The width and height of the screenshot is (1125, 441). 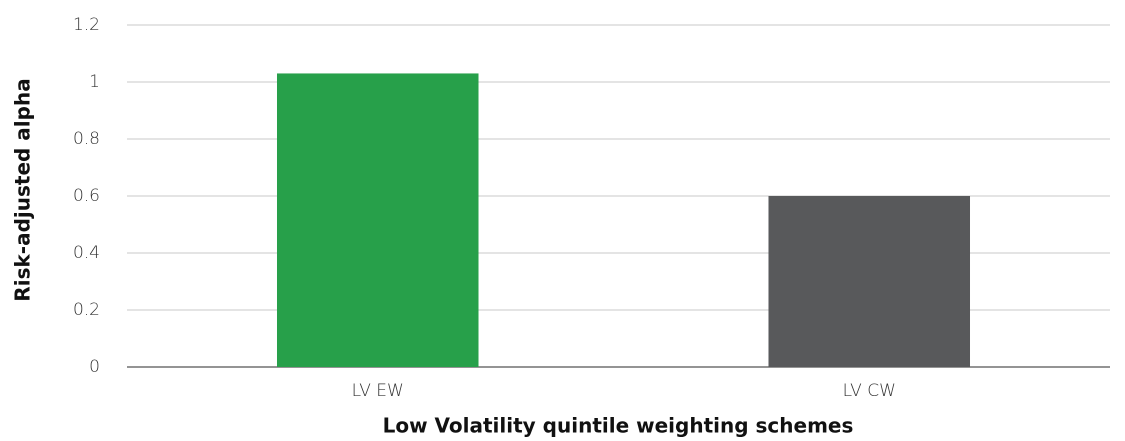 What do you see at coordinates (86, 310) in the screenshot?
I see `y-tick-label: 0.2` at bounding box center [86, 310].